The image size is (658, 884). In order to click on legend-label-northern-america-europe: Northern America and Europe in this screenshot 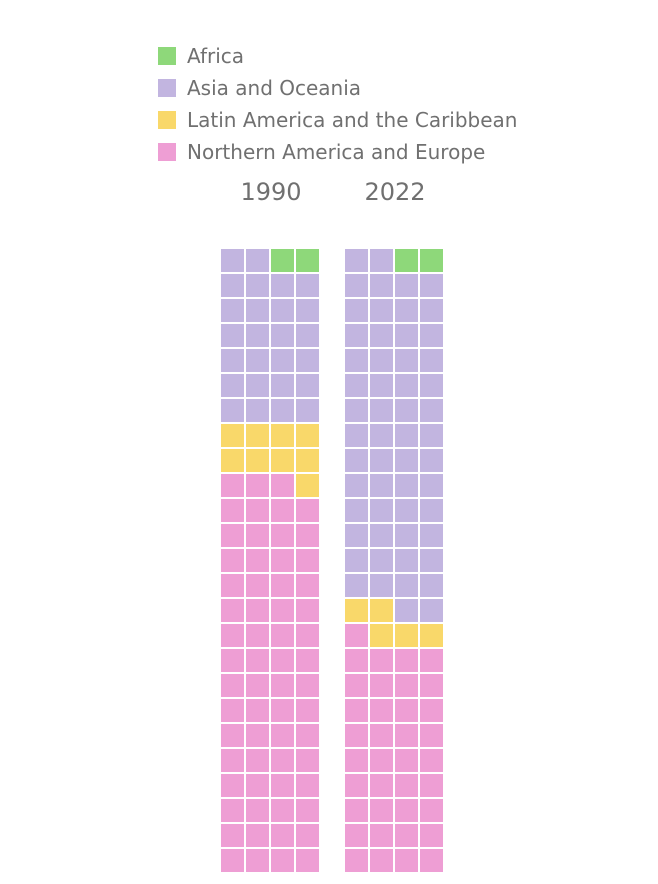, I will do `click(336, 152)`.